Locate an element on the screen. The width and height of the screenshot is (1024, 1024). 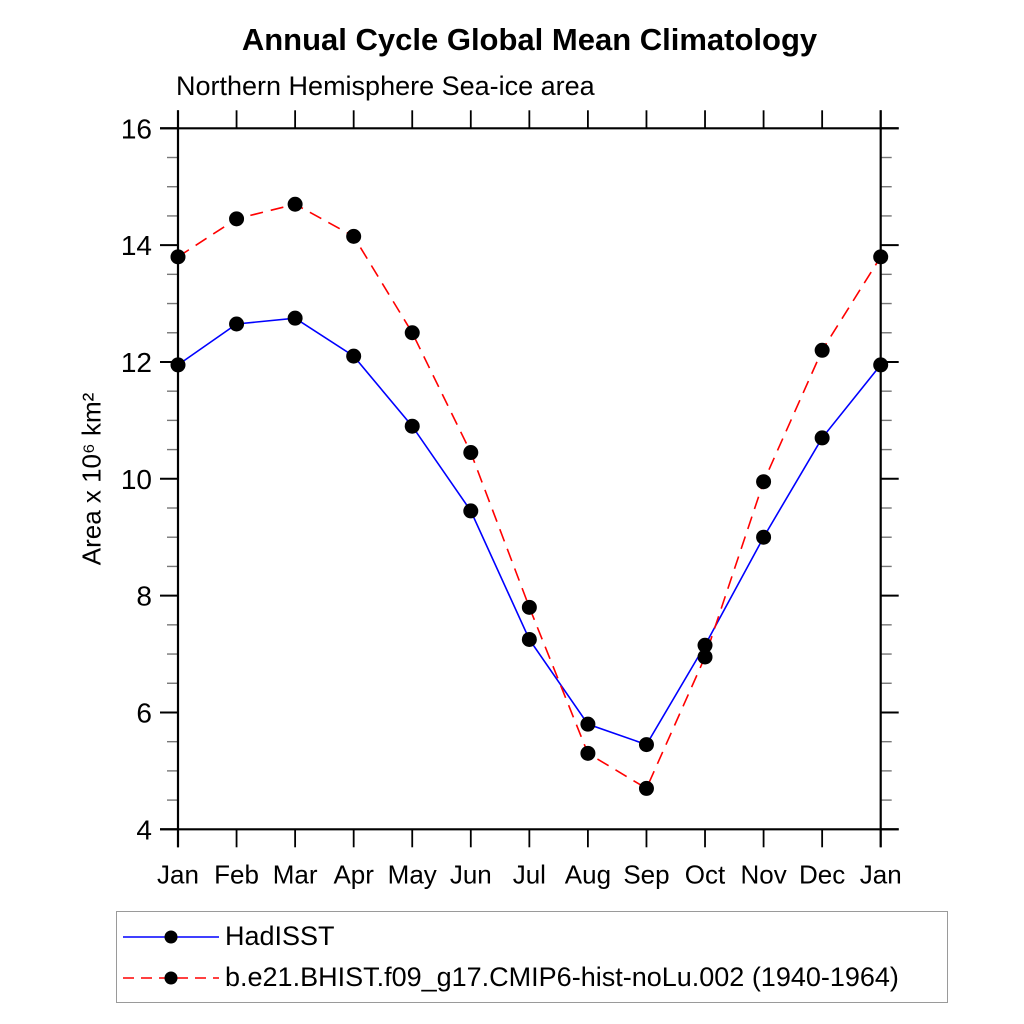
legend-sample-solid-line is located at coordinates (171, 936).